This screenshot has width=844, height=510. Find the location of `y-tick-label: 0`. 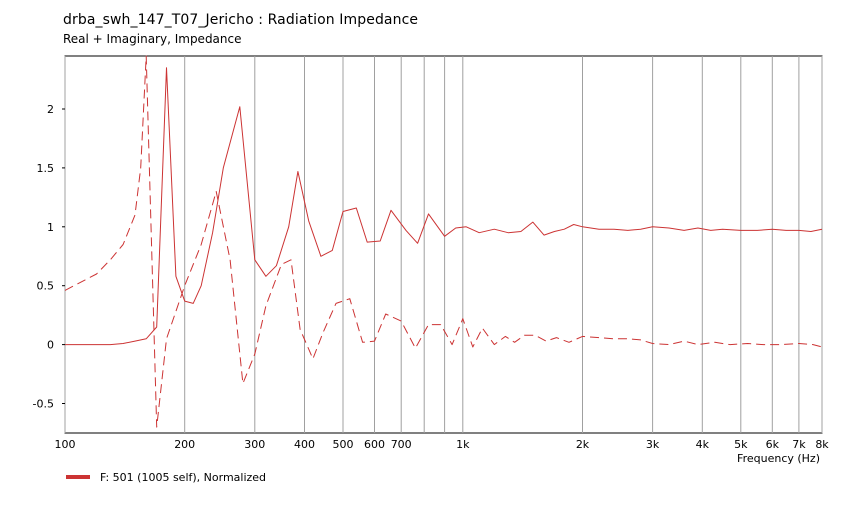

y-tick-label: 0 is located at coordinates (50, 345).